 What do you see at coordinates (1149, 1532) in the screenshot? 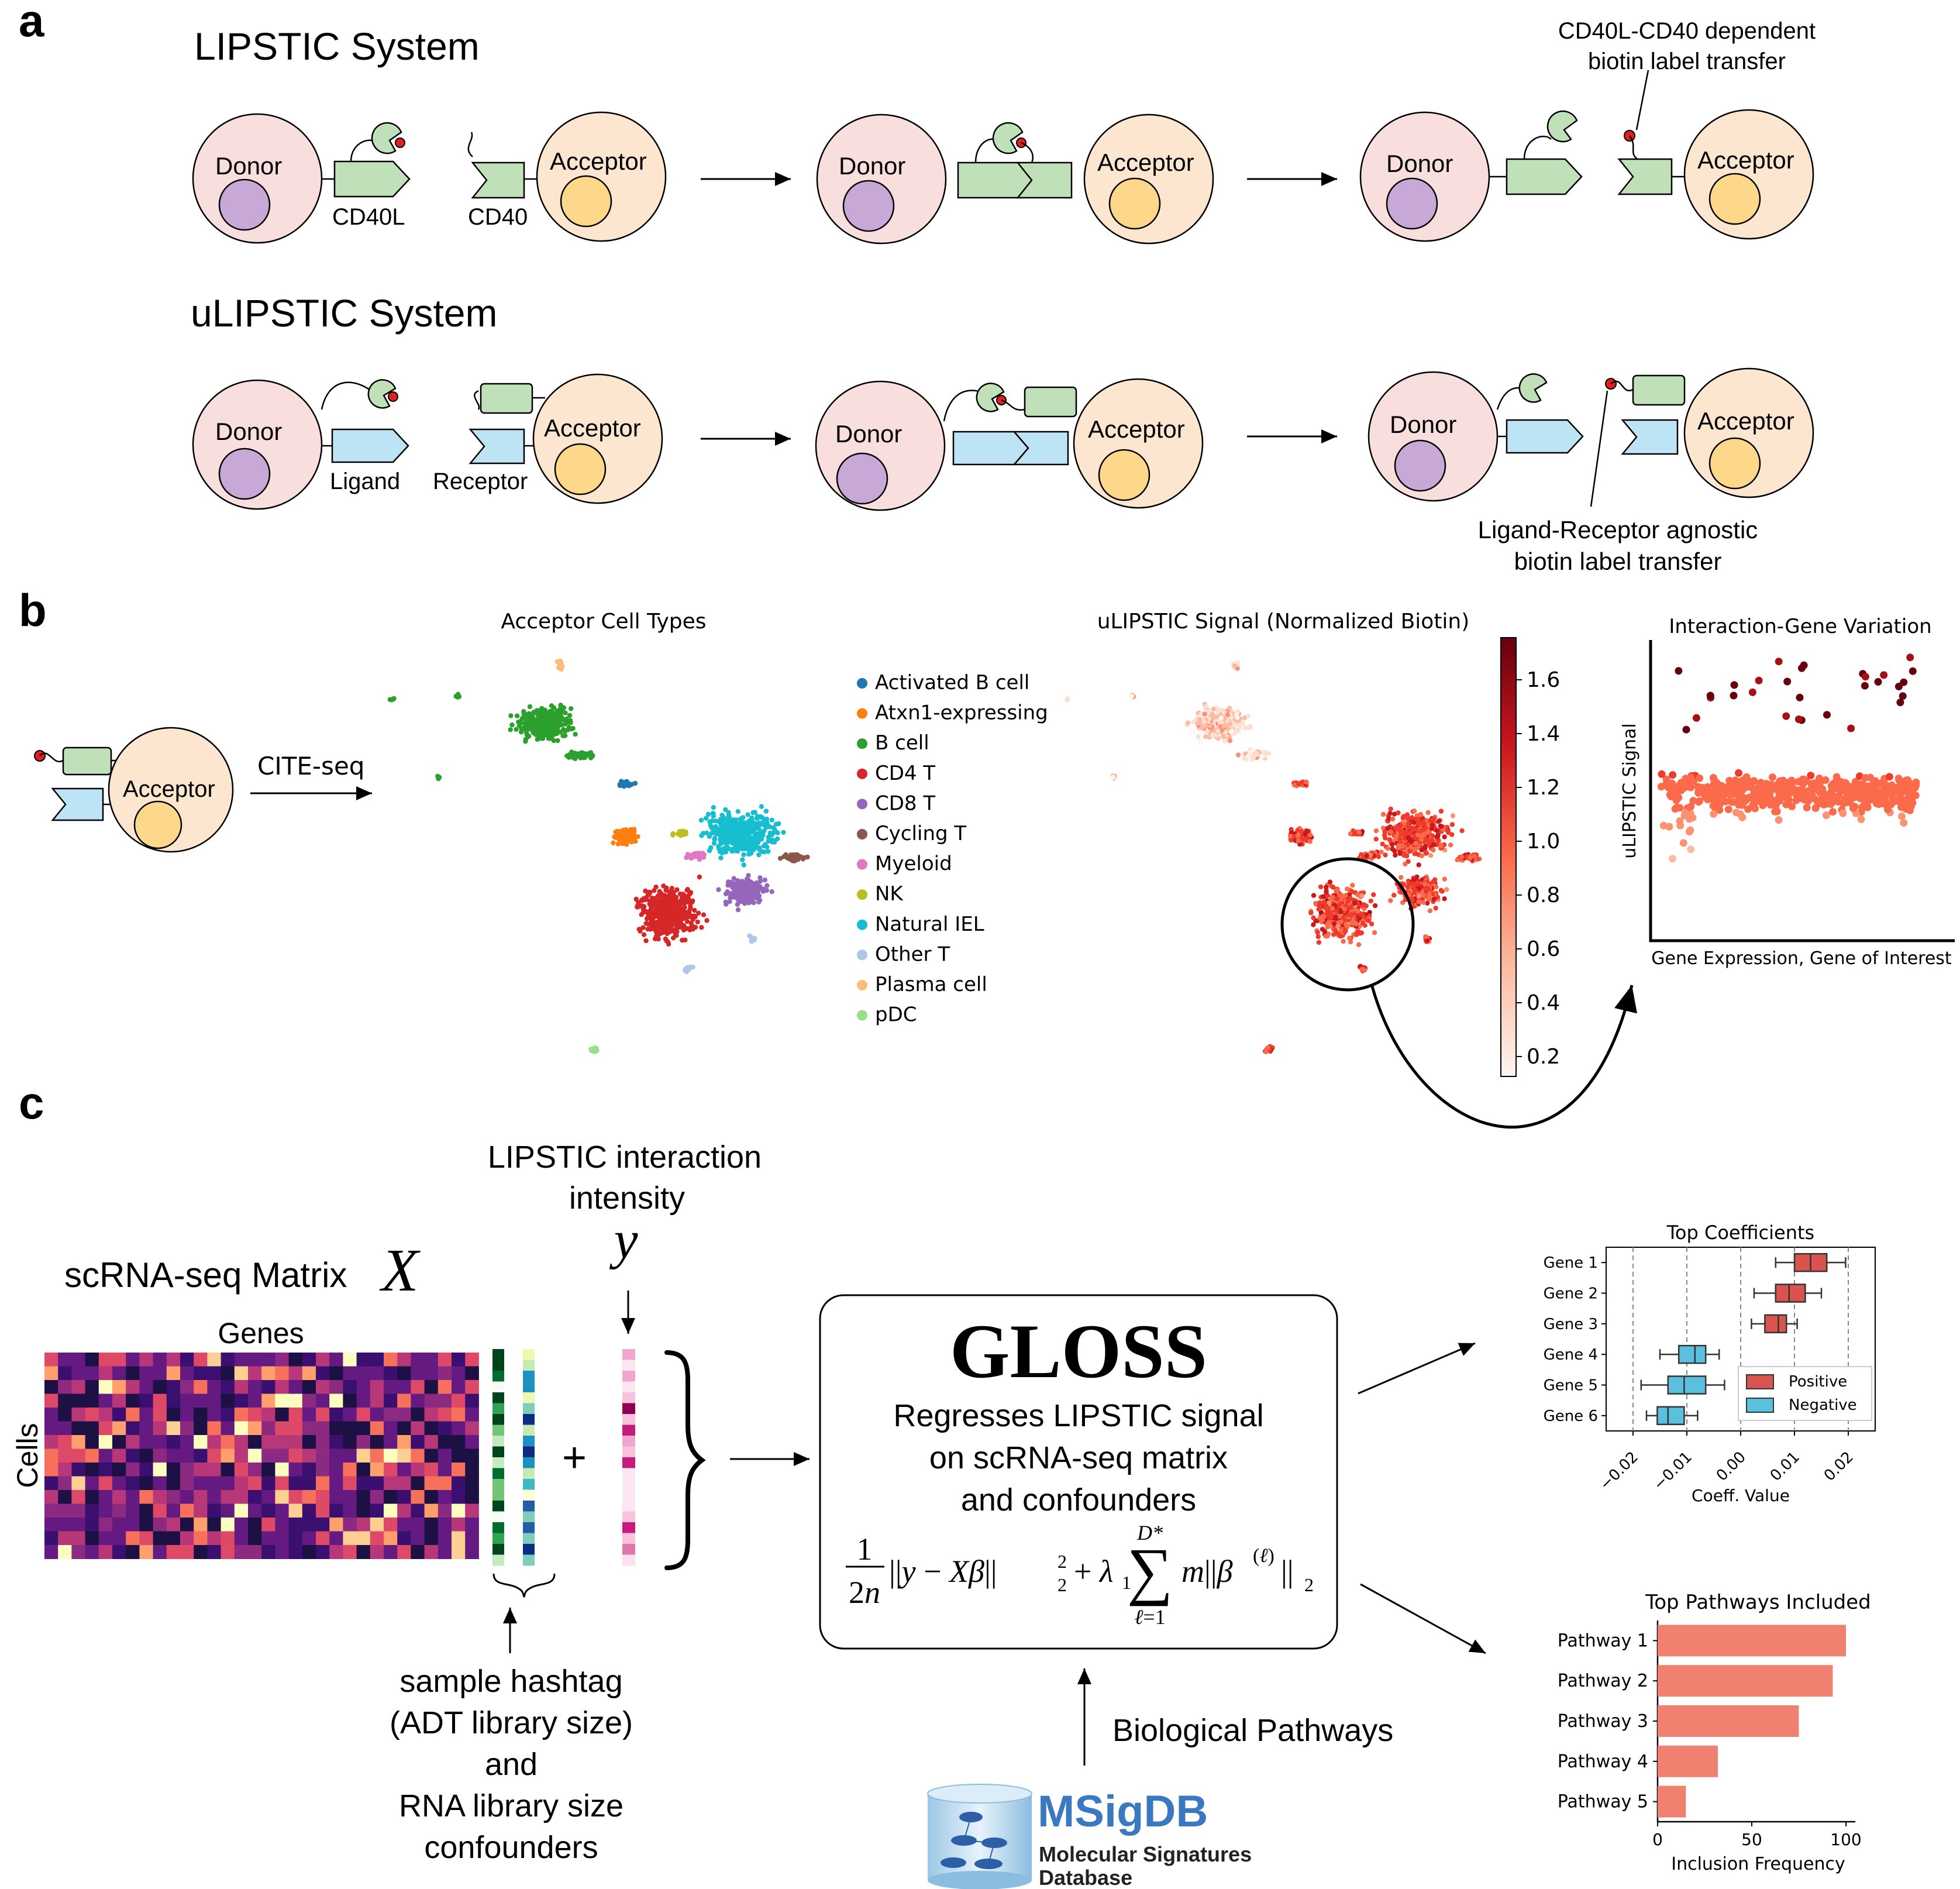
I see `svg-text: D*` at bounding box center [1149, 1532].